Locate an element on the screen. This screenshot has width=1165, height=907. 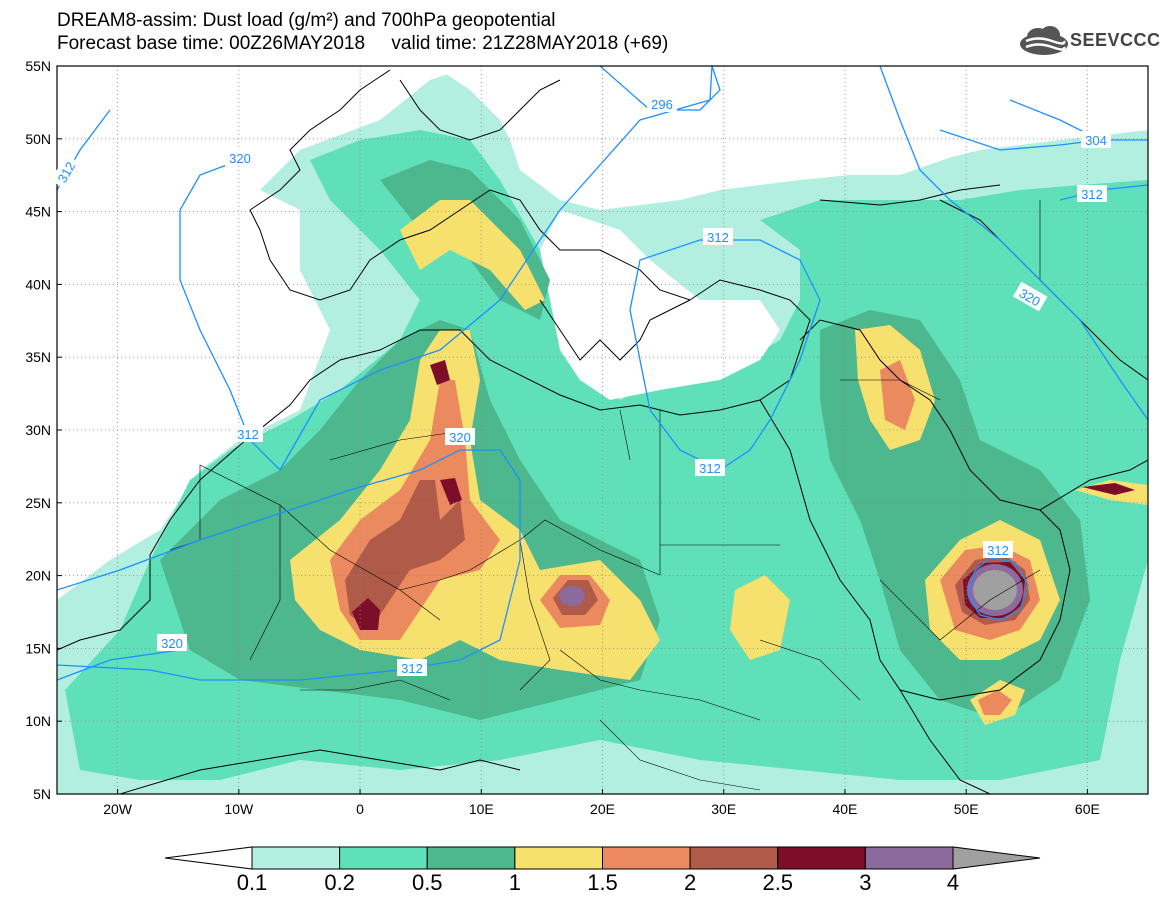
lat-tick-label: 25N is located at coordinates (38, 503).